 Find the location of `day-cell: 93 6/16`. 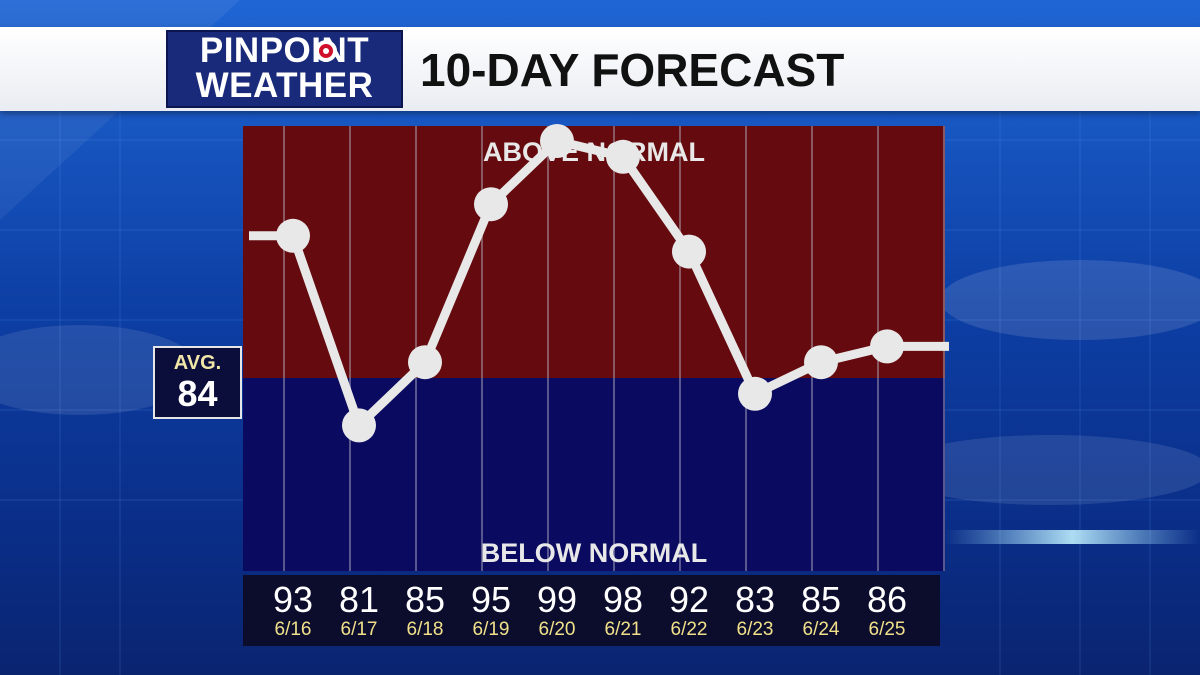

day-cell: 93 6/16 is located at coordinates (293, 608).